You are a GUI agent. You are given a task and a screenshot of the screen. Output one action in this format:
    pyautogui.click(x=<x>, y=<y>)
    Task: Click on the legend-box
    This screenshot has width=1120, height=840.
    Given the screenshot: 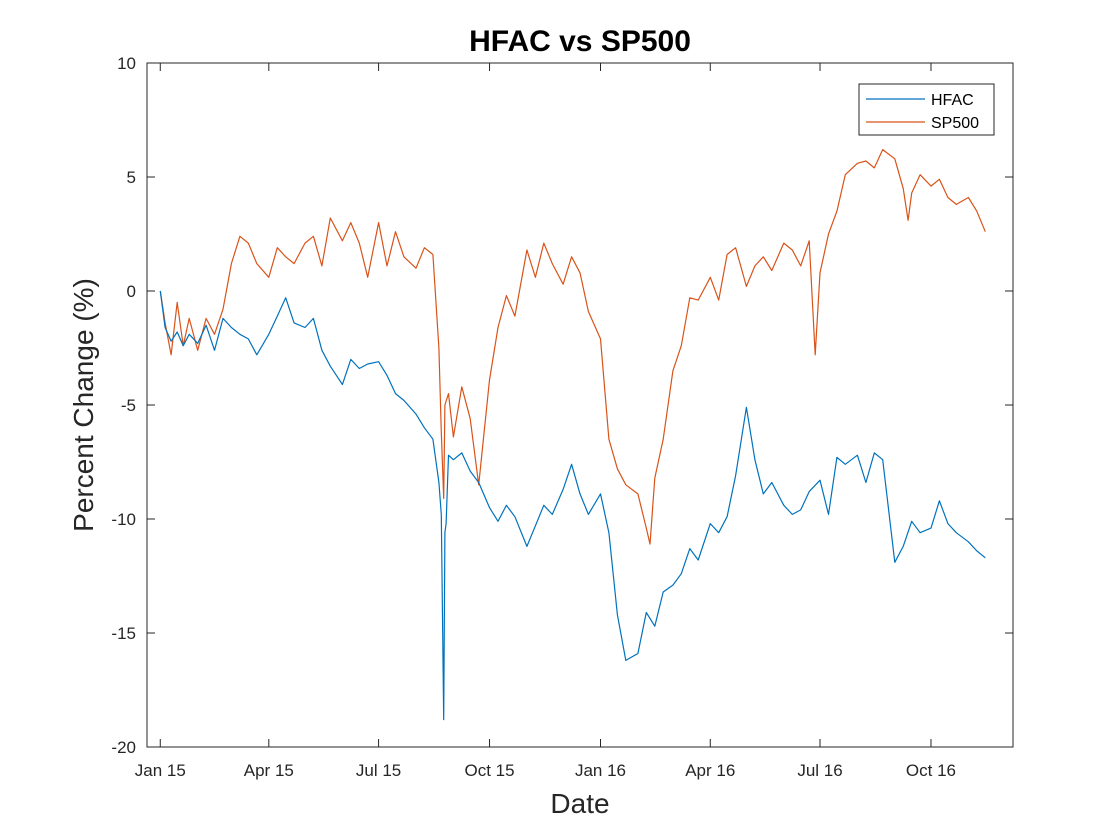 What is the action you would take?
    pyautogui.click(x=926, y=109)
    